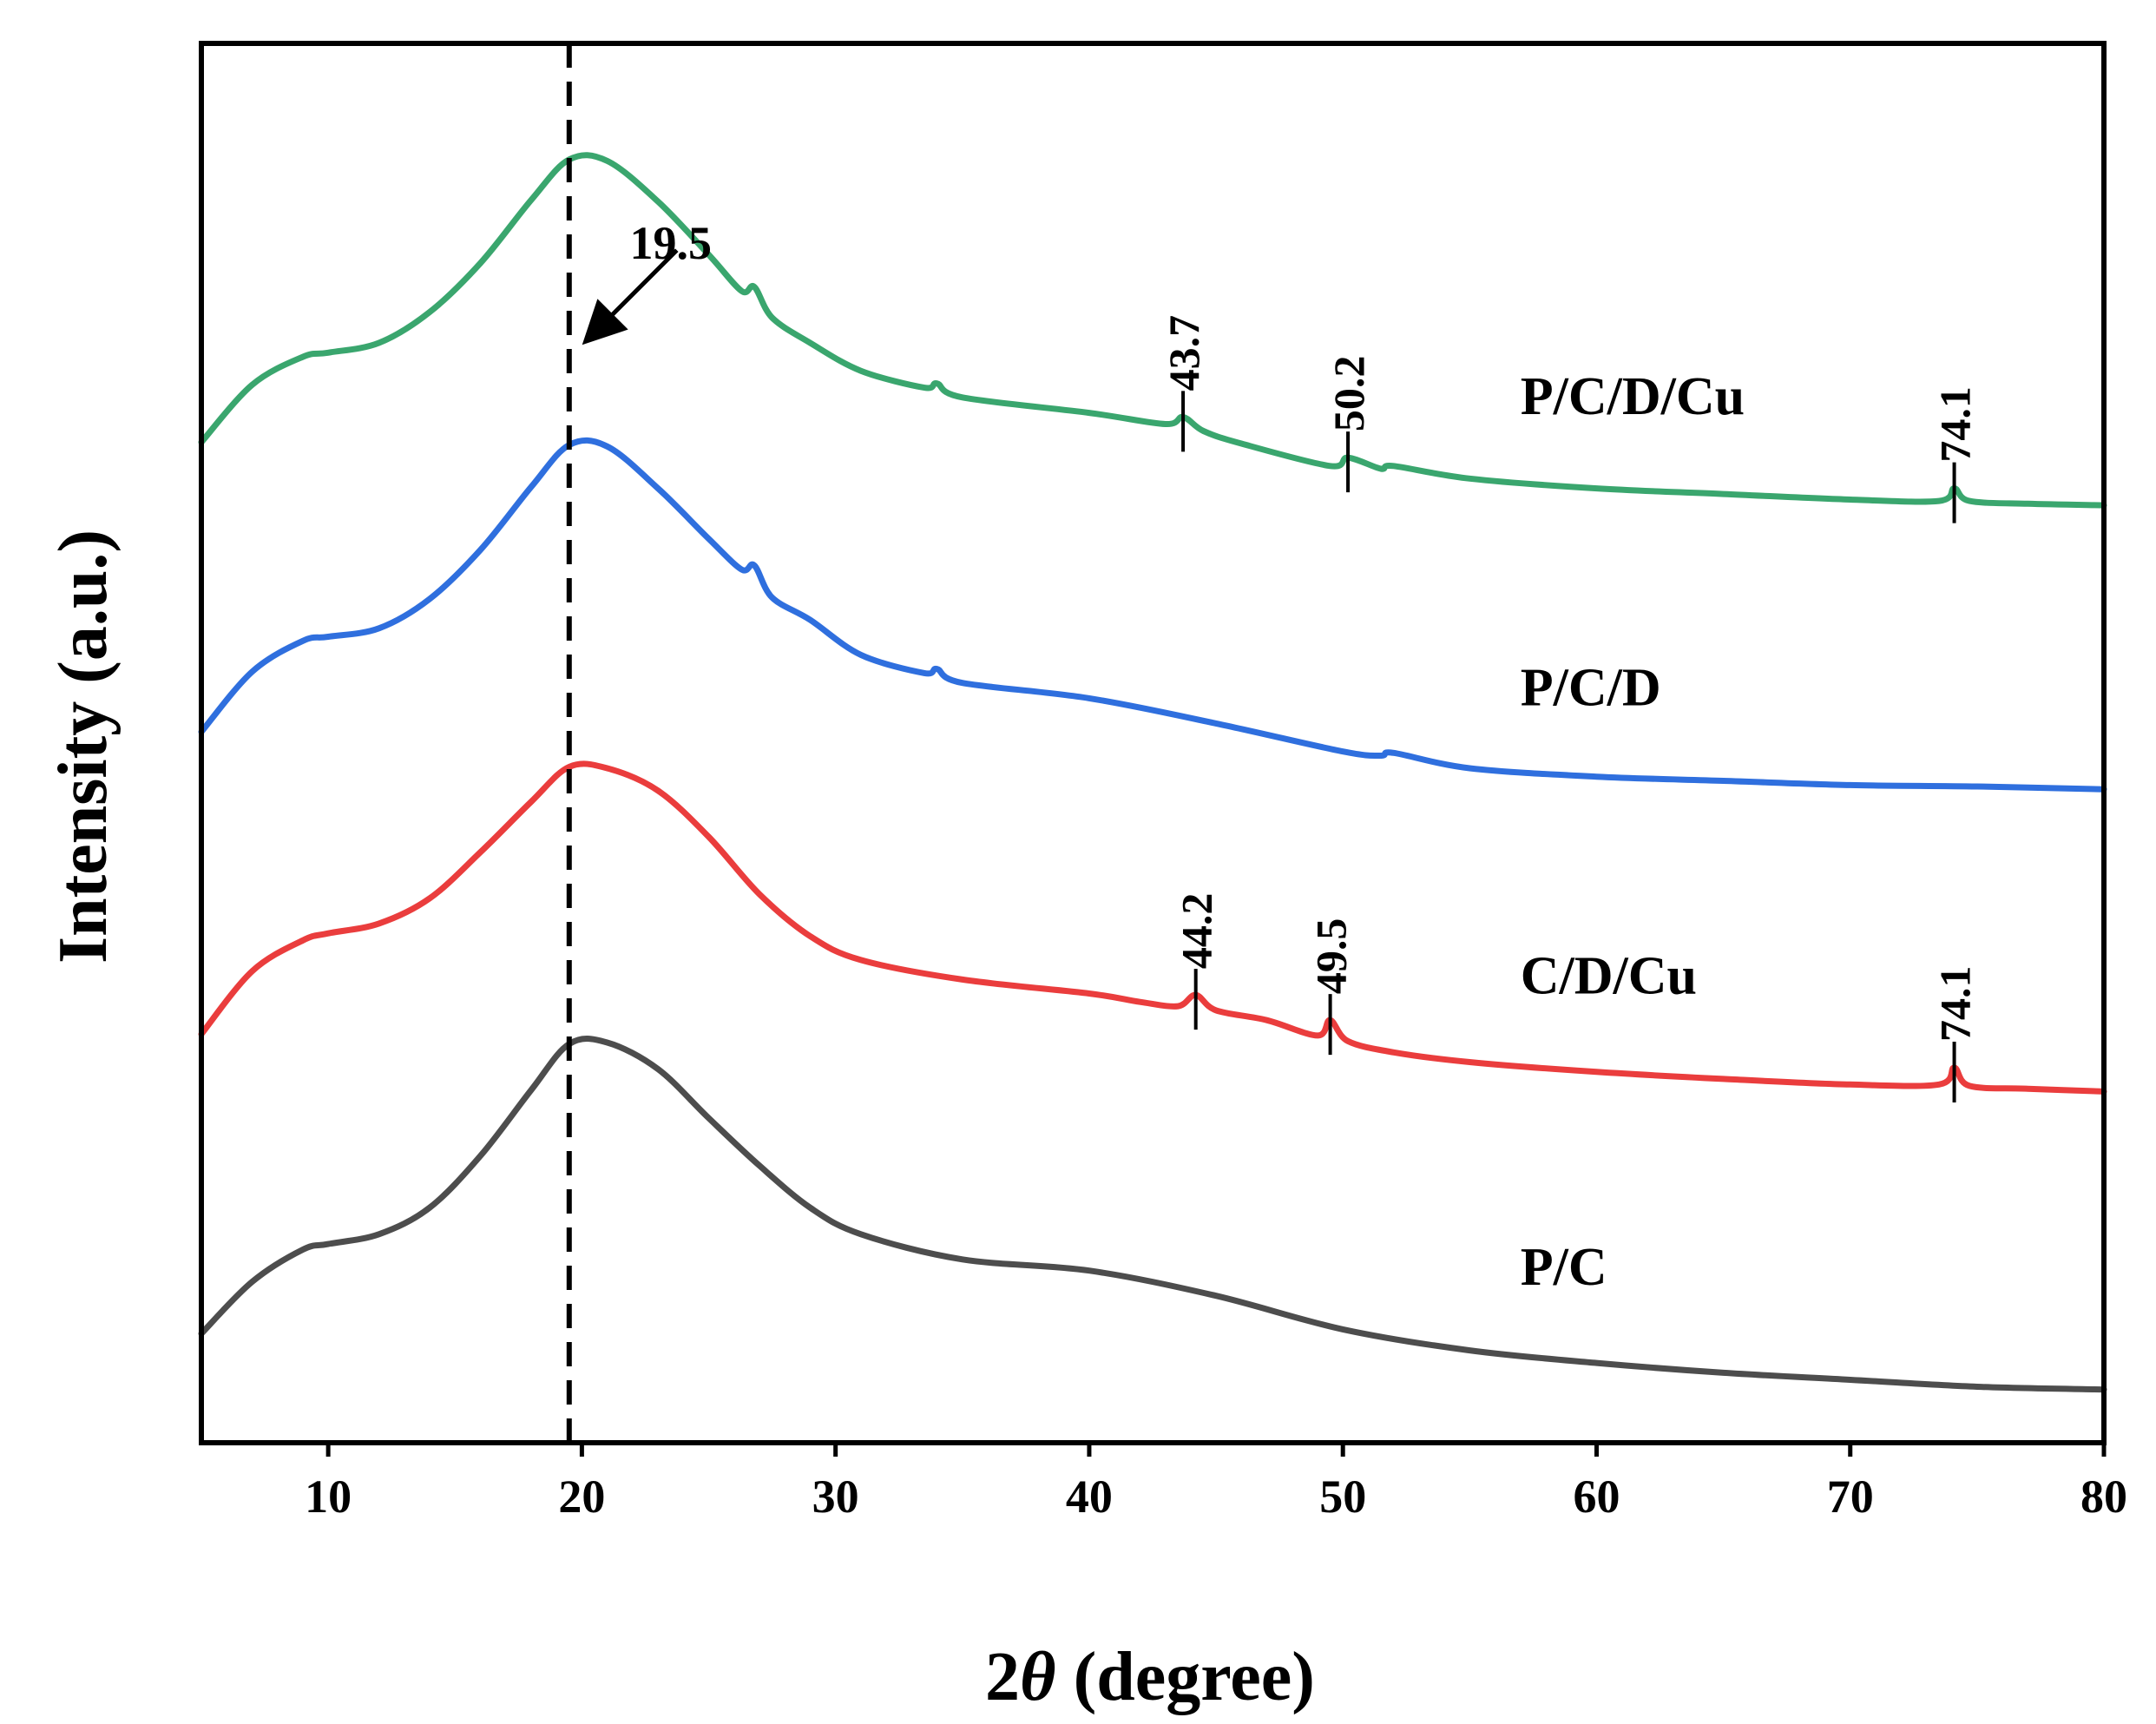 This screenshot has width=2156, height=1724. What do you see at coordinates (1850, 1497) in the screenshot?
I see `x-tick-label-70: 70` at bounding box center [1850, 1497].